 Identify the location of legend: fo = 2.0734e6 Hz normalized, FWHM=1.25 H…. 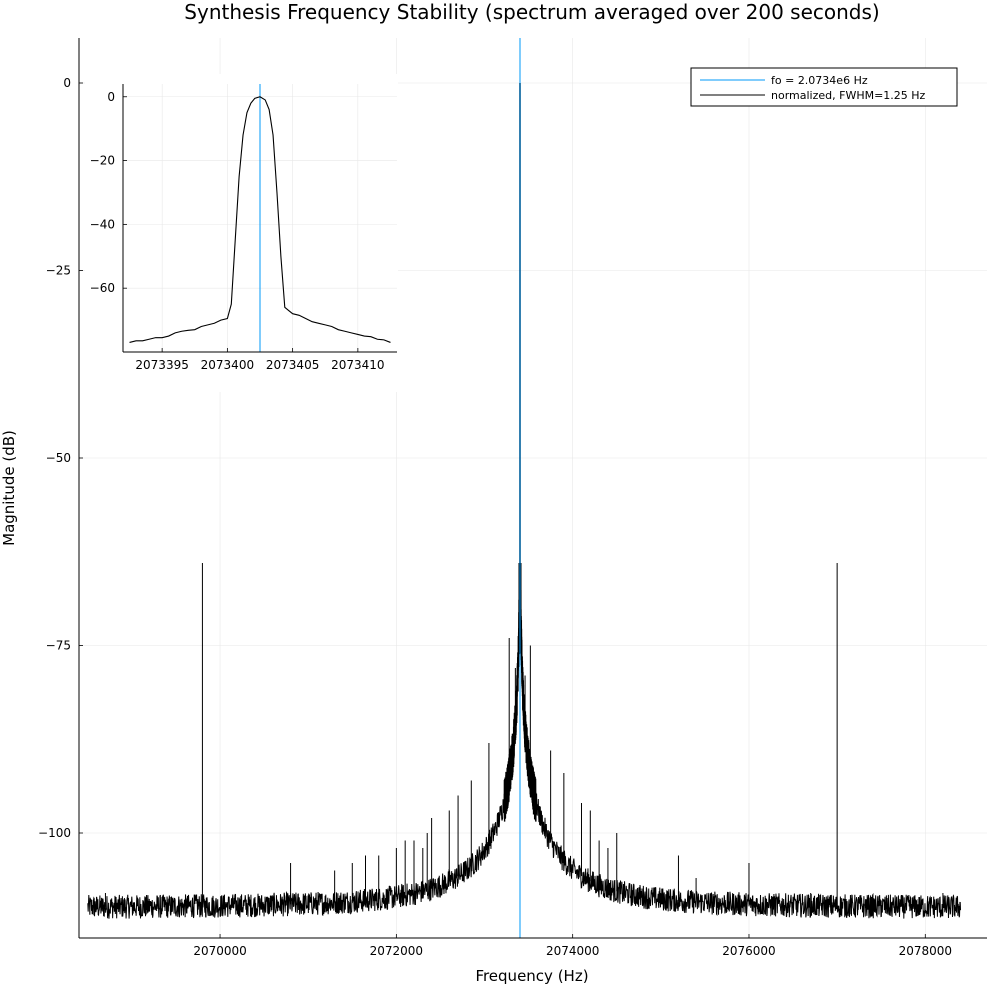
(824, 87).